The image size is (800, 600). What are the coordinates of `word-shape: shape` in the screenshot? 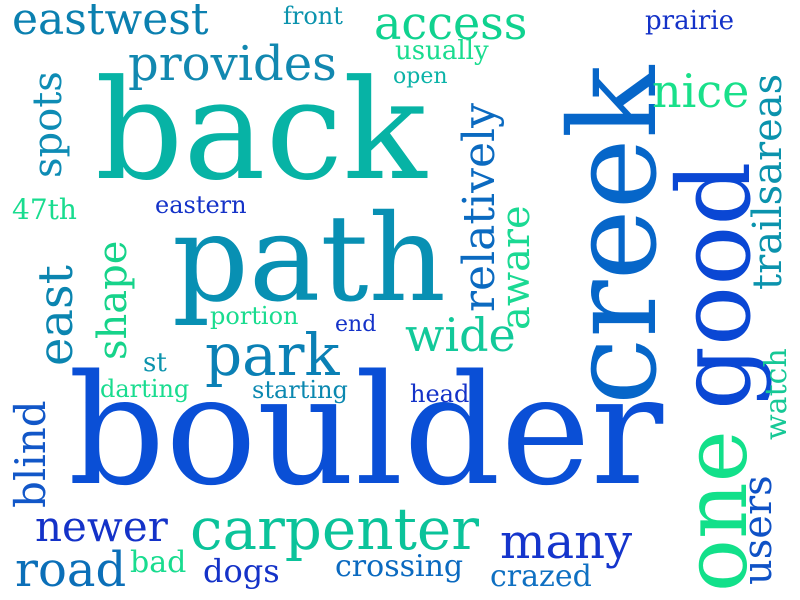 It's located at (113, 300).